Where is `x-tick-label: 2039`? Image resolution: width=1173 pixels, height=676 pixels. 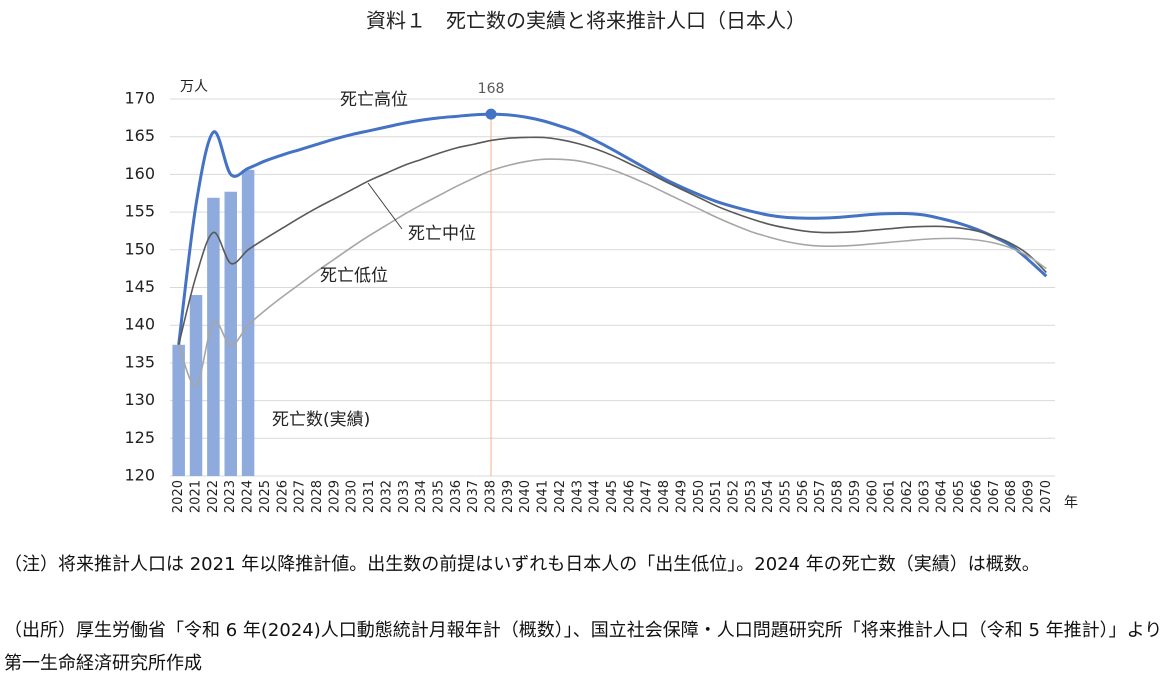 x-tick-label: 2039 is located at coordinates (508, 496).